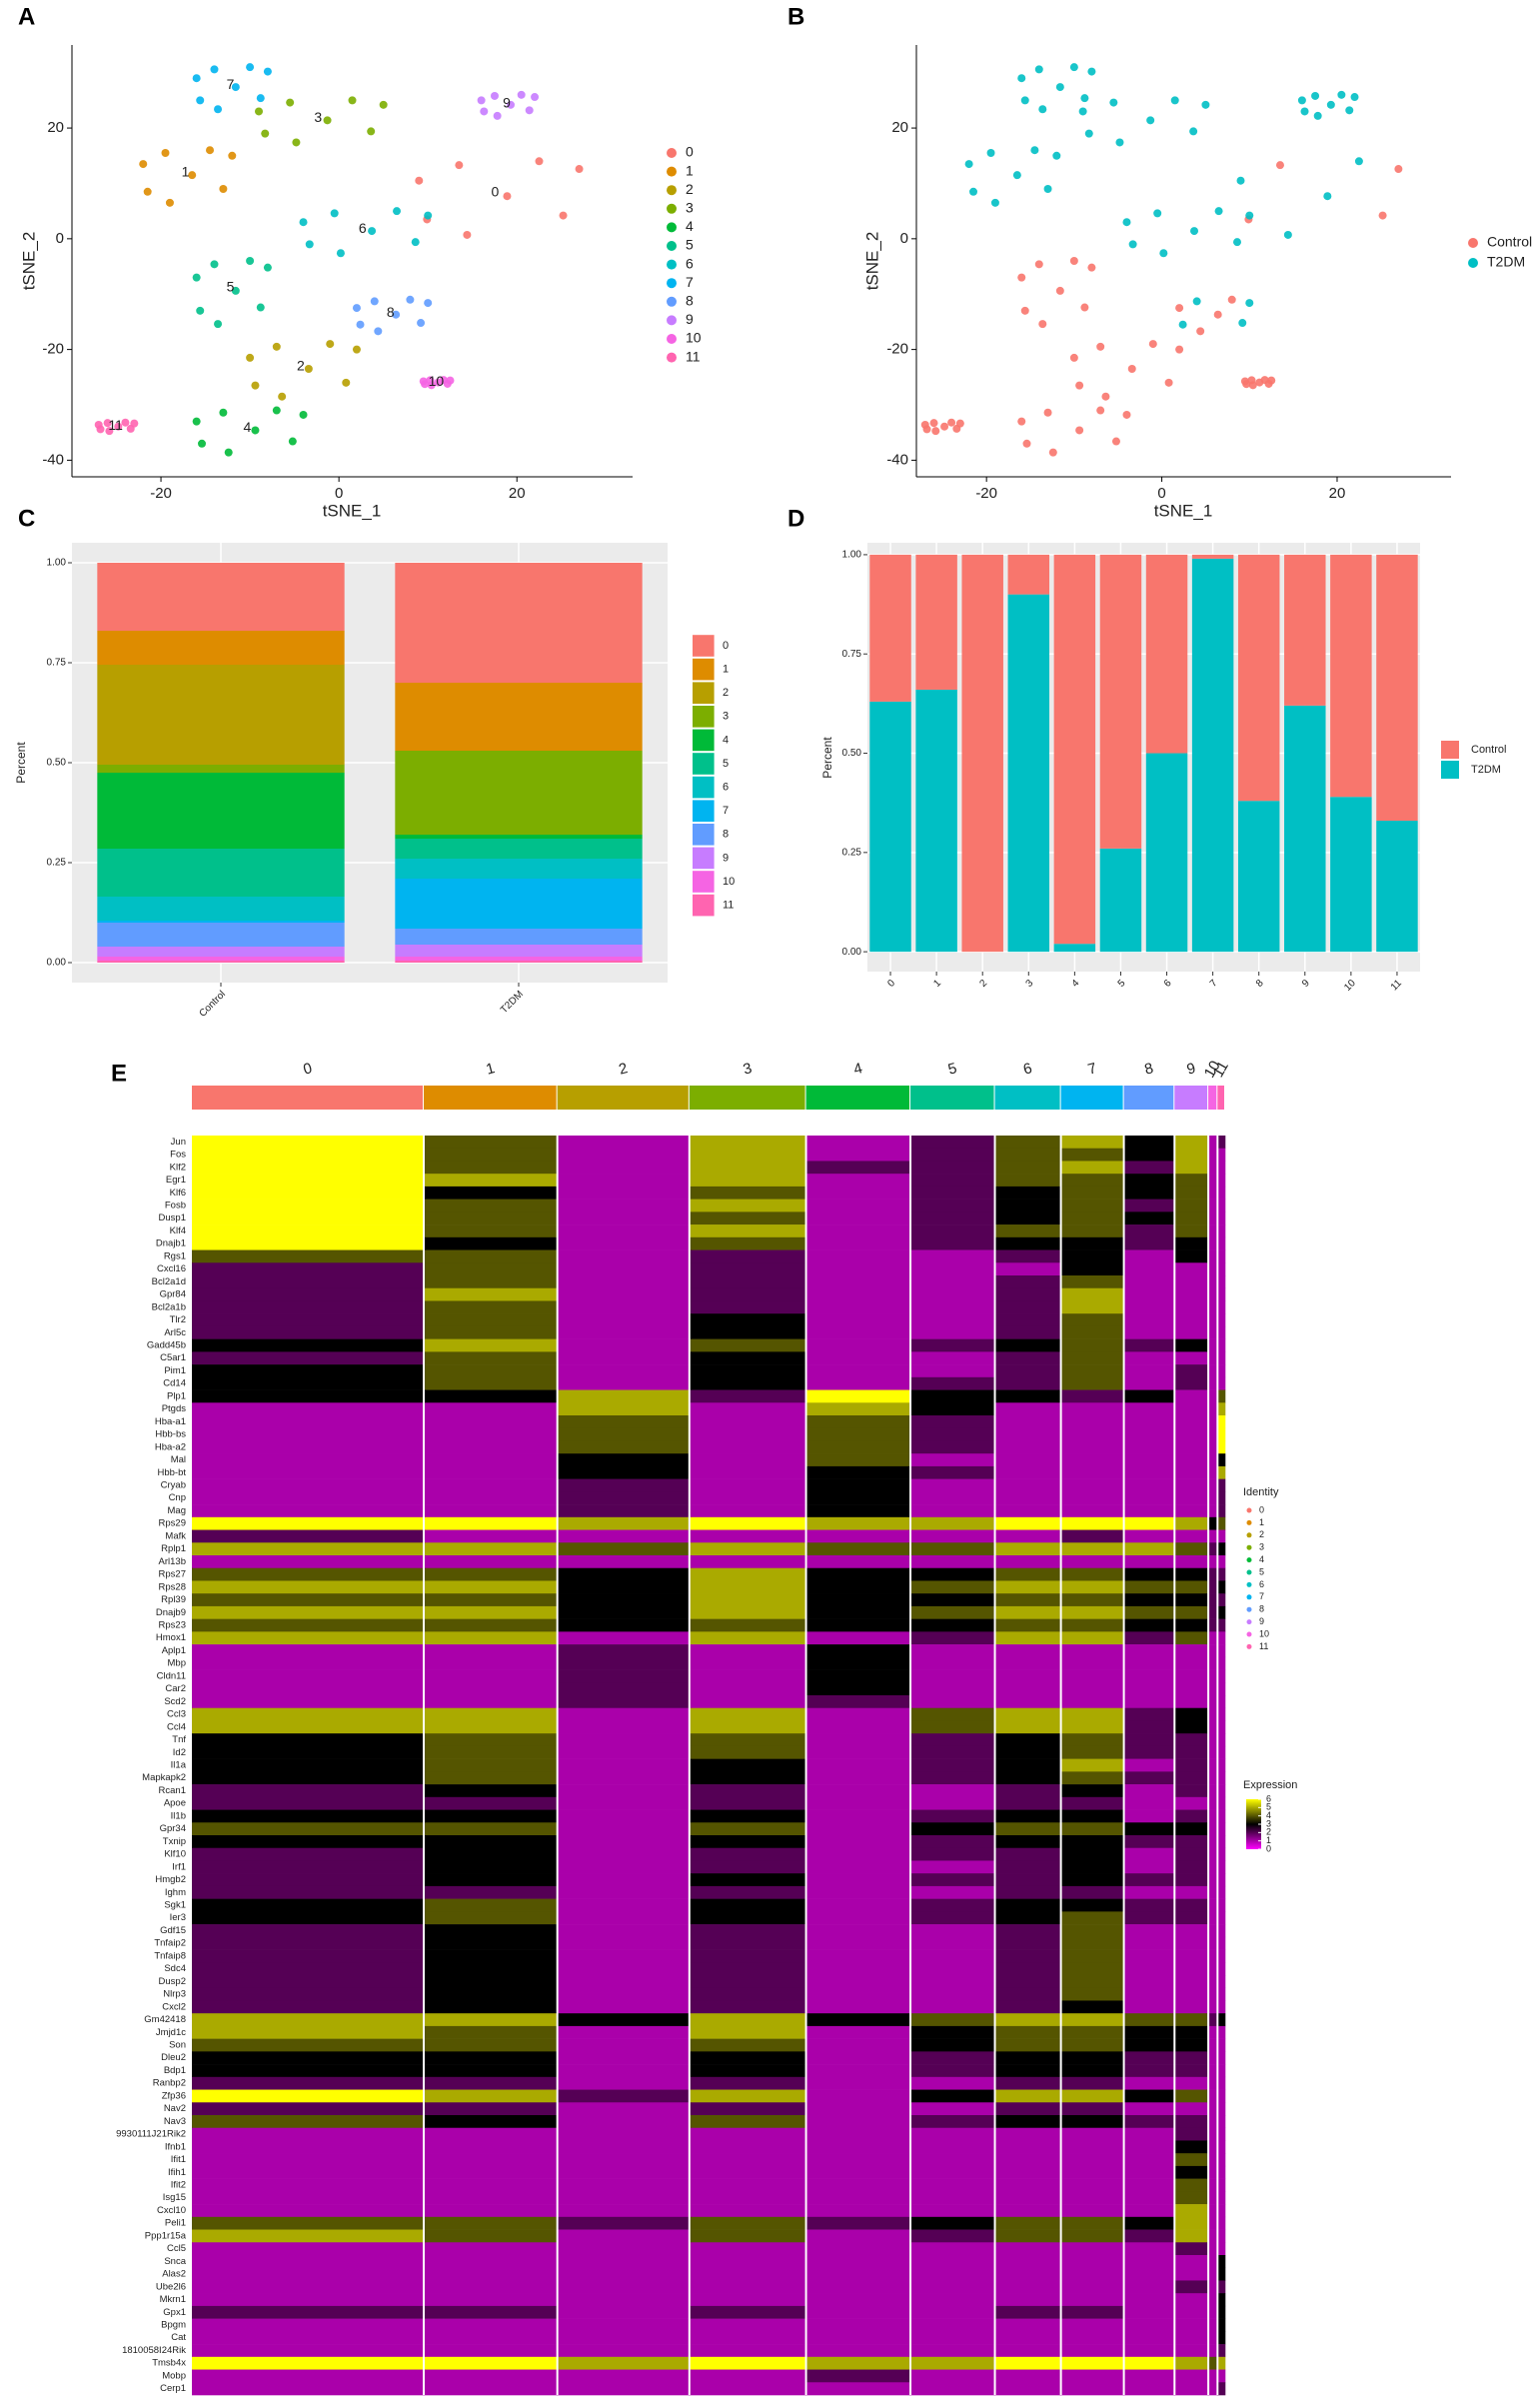 The image size is (1540, 2407). What do you see at coordinates (1249, 1609) in the screenshot?
I see `identity-key` at bounding box center [1249, 1609].